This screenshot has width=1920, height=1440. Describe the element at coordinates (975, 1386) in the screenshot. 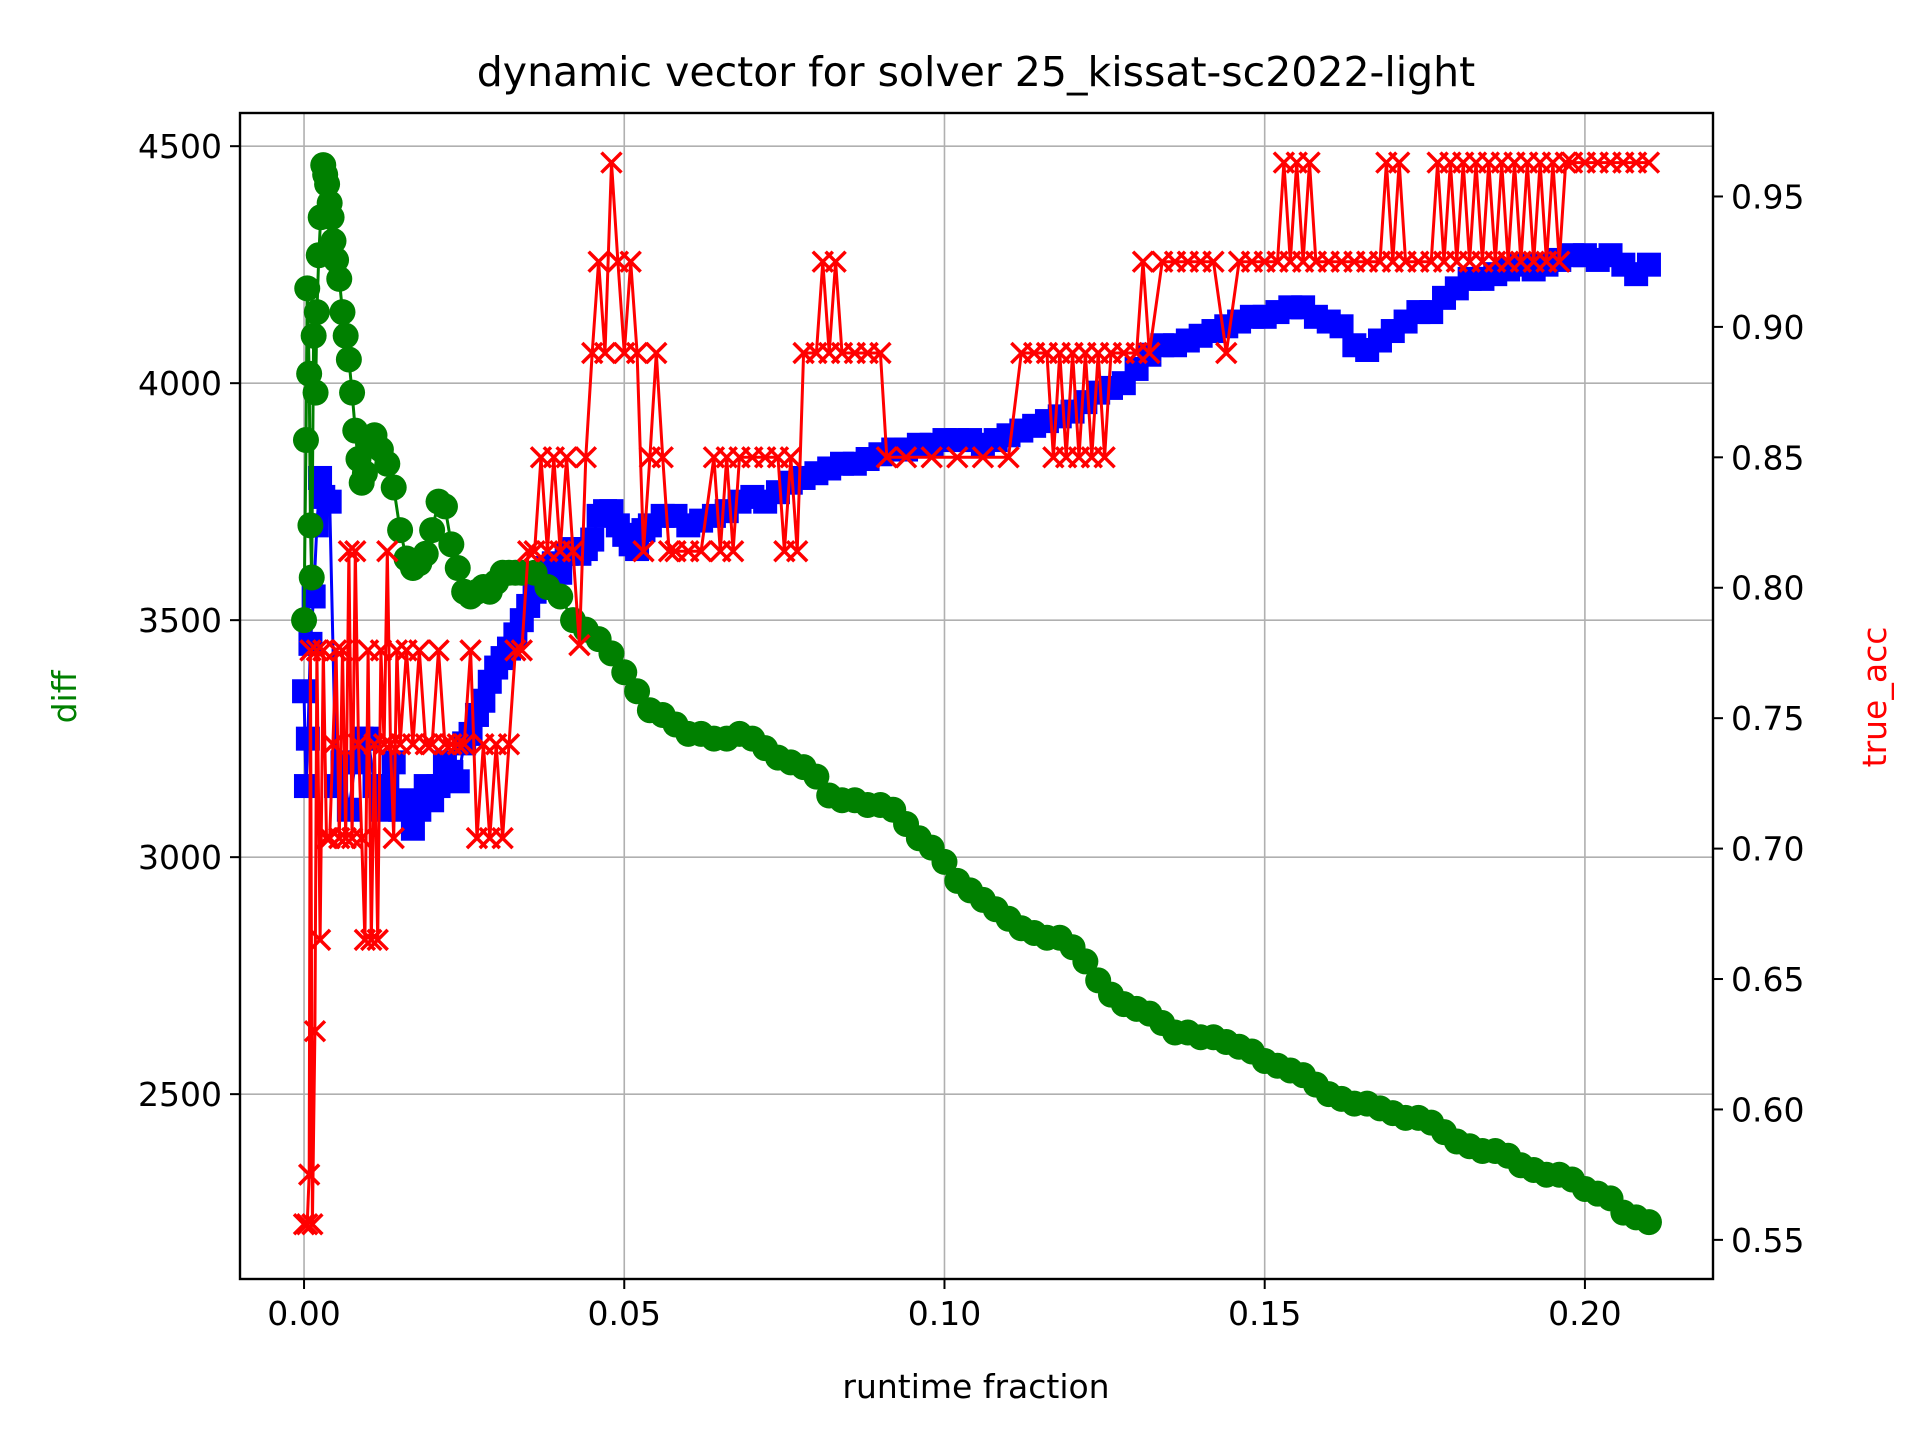

I see `x-axis-label: runtime fraction` at that location.